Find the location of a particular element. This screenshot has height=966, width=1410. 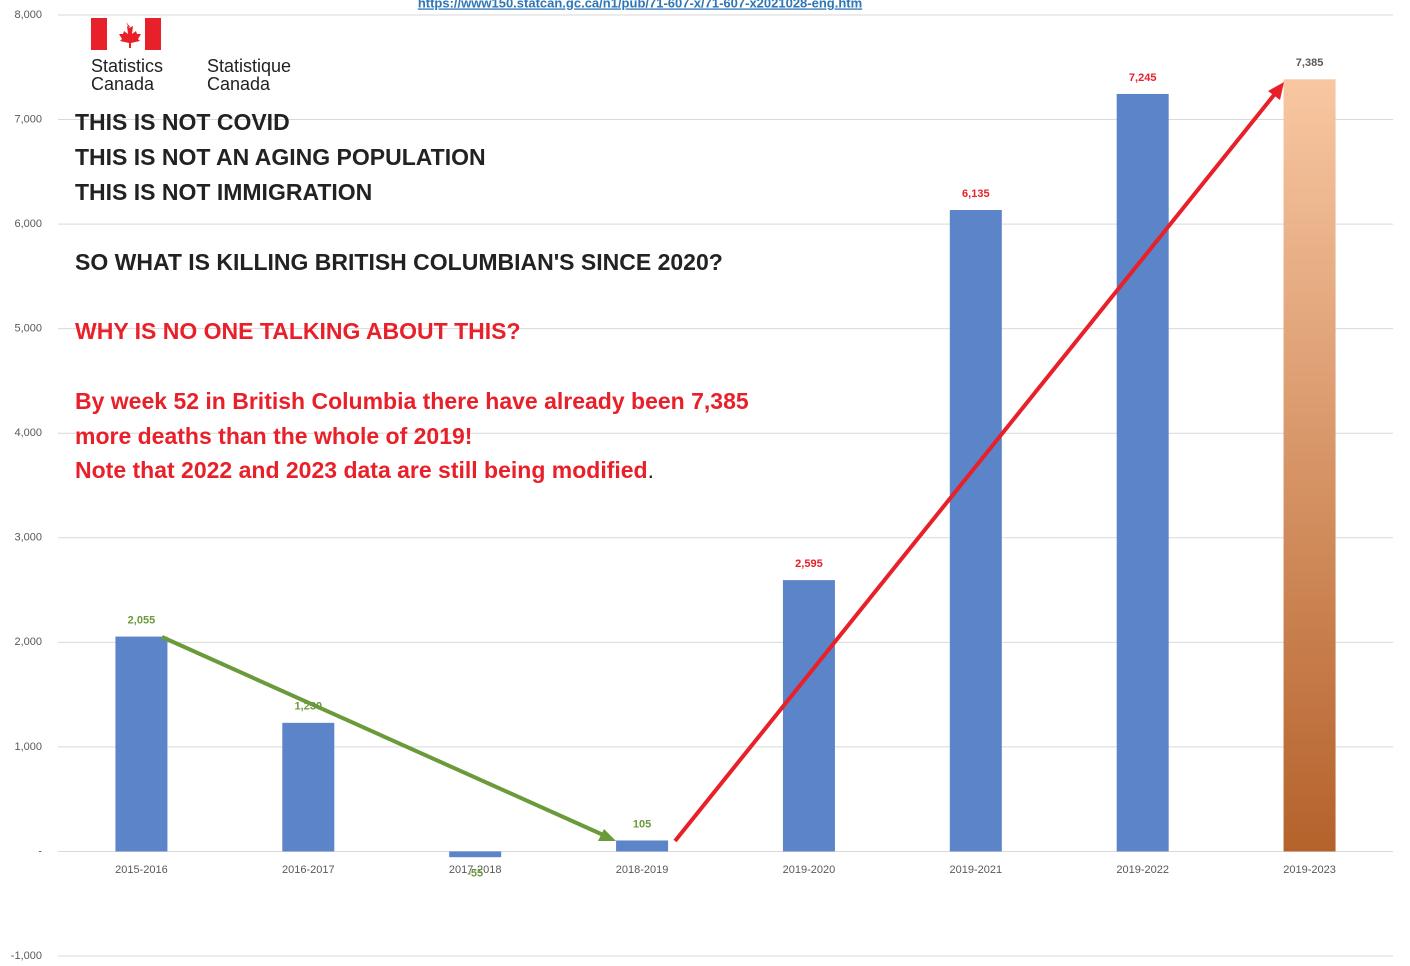

y-tick-label: 1,000 is located at coordinates (28, 747).